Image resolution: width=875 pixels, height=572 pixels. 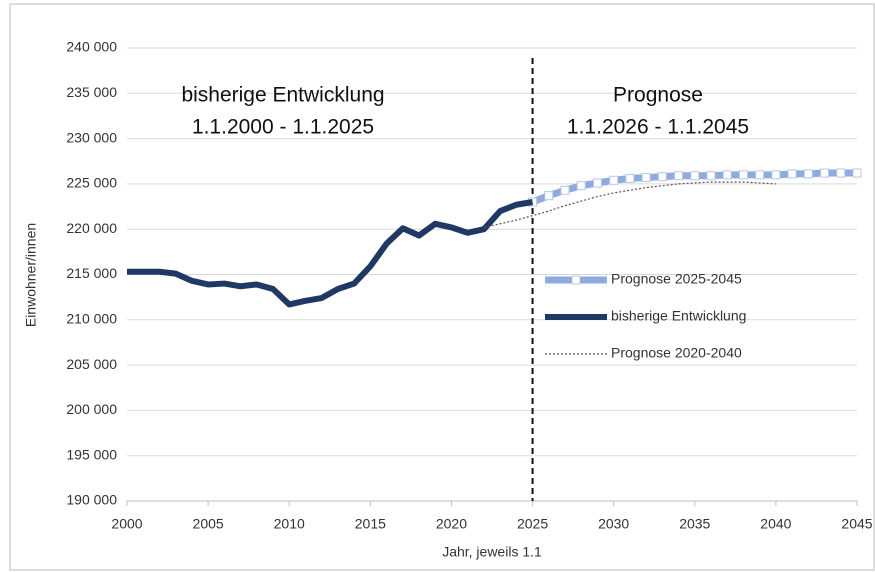 What do you see at coordinates (91, 454) in the screenshot?
I see `y-tick-label: 195 000` at bounding box center [91, 454].